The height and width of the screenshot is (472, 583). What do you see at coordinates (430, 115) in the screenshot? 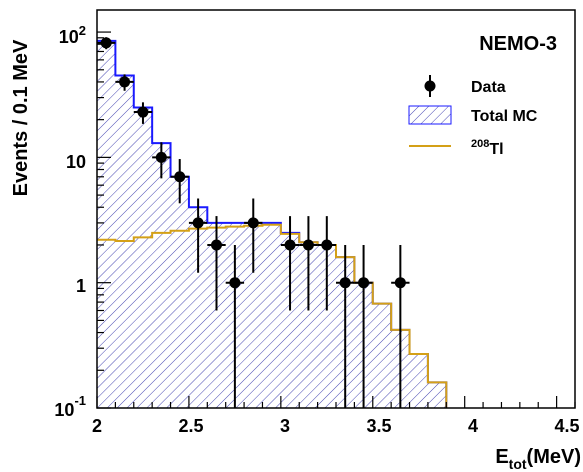
I see `legend-total-mc-swatch` at bounding box center [430, 115].